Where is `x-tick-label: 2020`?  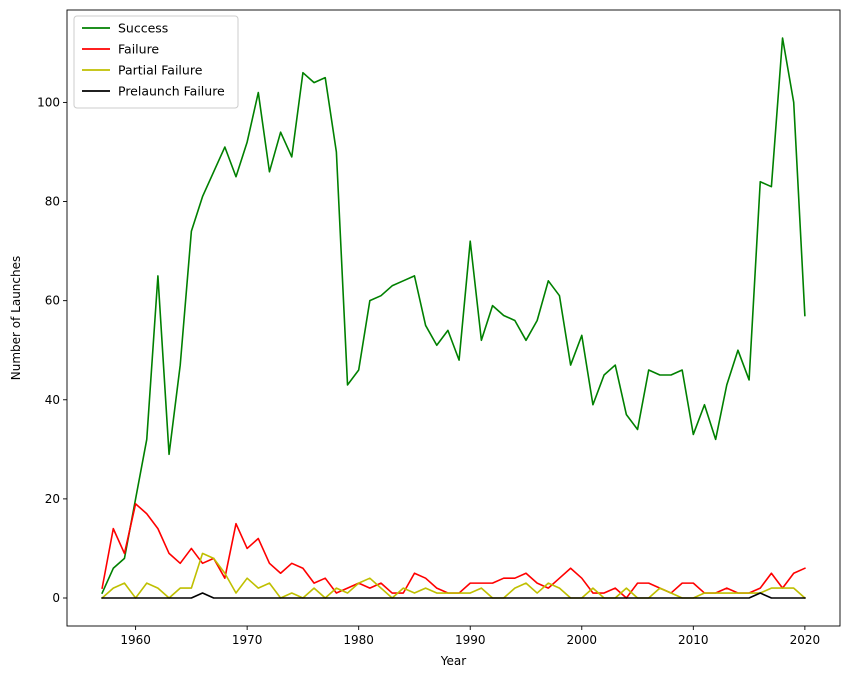
x-tick-label: 2020 is located at coordinates (805, 640).